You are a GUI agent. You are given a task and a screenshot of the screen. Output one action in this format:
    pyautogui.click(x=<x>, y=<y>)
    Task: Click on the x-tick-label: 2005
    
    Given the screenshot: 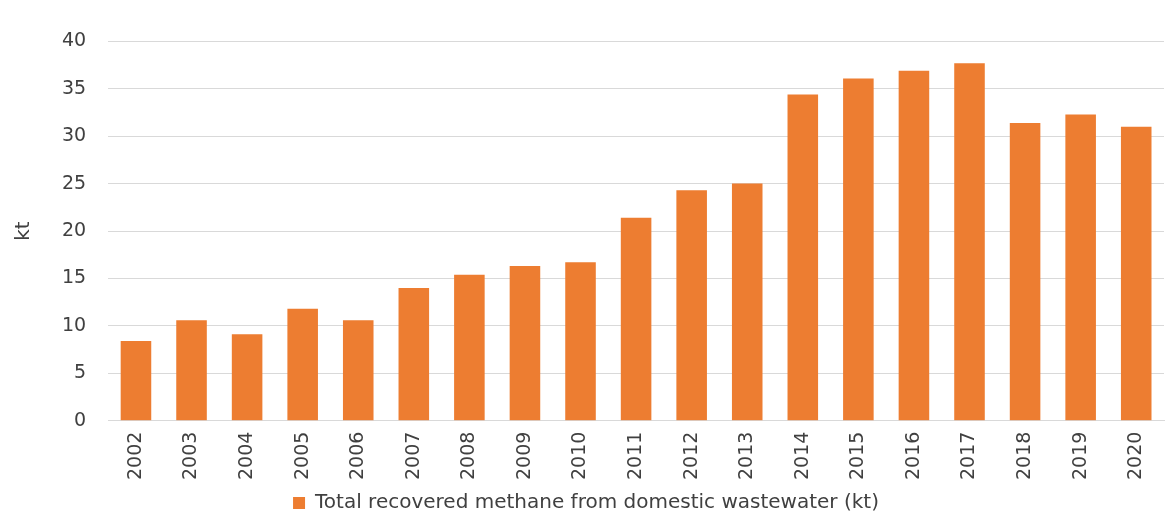 What is the action you would take?
    pyautogui.click(x=300, y=456)
    